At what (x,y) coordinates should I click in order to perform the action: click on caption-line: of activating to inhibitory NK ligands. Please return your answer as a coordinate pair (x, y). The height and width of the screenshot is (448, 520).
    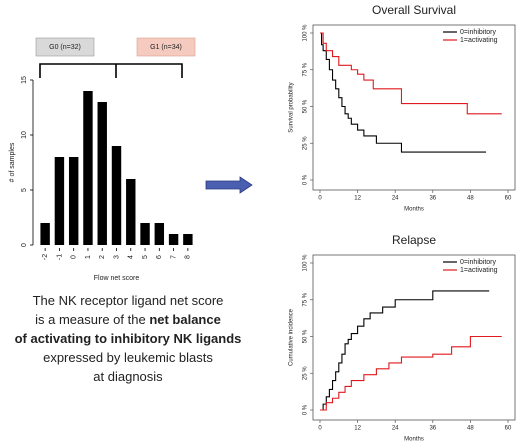
    Looking at the image, I should click on (128, 338).